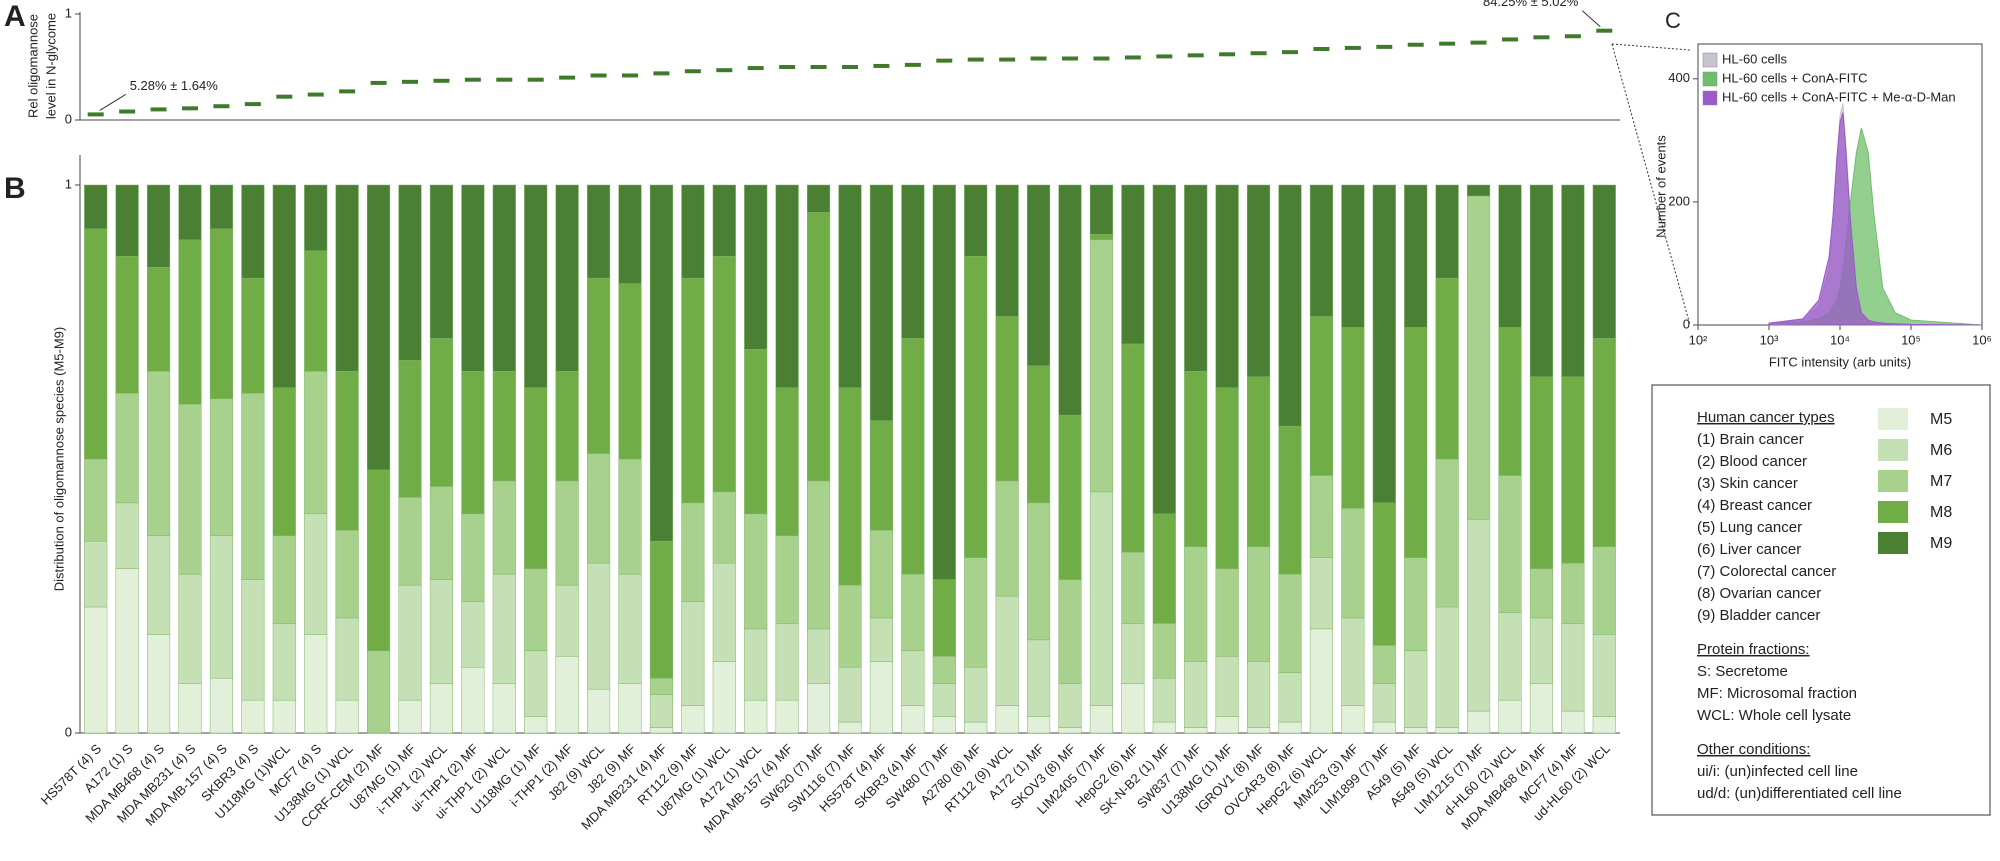 Image resolution: width=2000 pixels, height=861 pixels. I want to click on legend-item: (7) Colorectal cancer, so click(1766, 571).